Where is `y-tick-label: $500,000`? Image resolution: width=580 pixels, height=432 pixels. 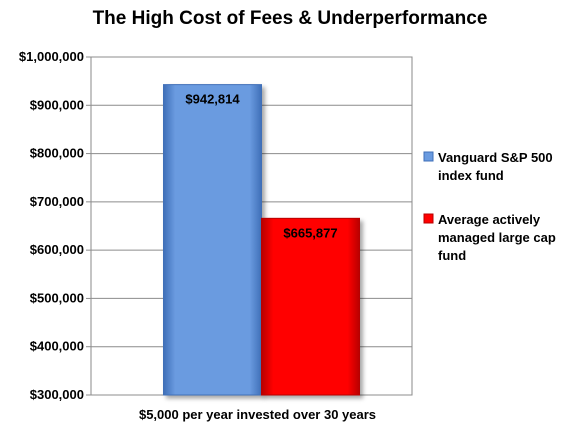 y-tick-label: $500,000 is located at coordinates (57, 297).